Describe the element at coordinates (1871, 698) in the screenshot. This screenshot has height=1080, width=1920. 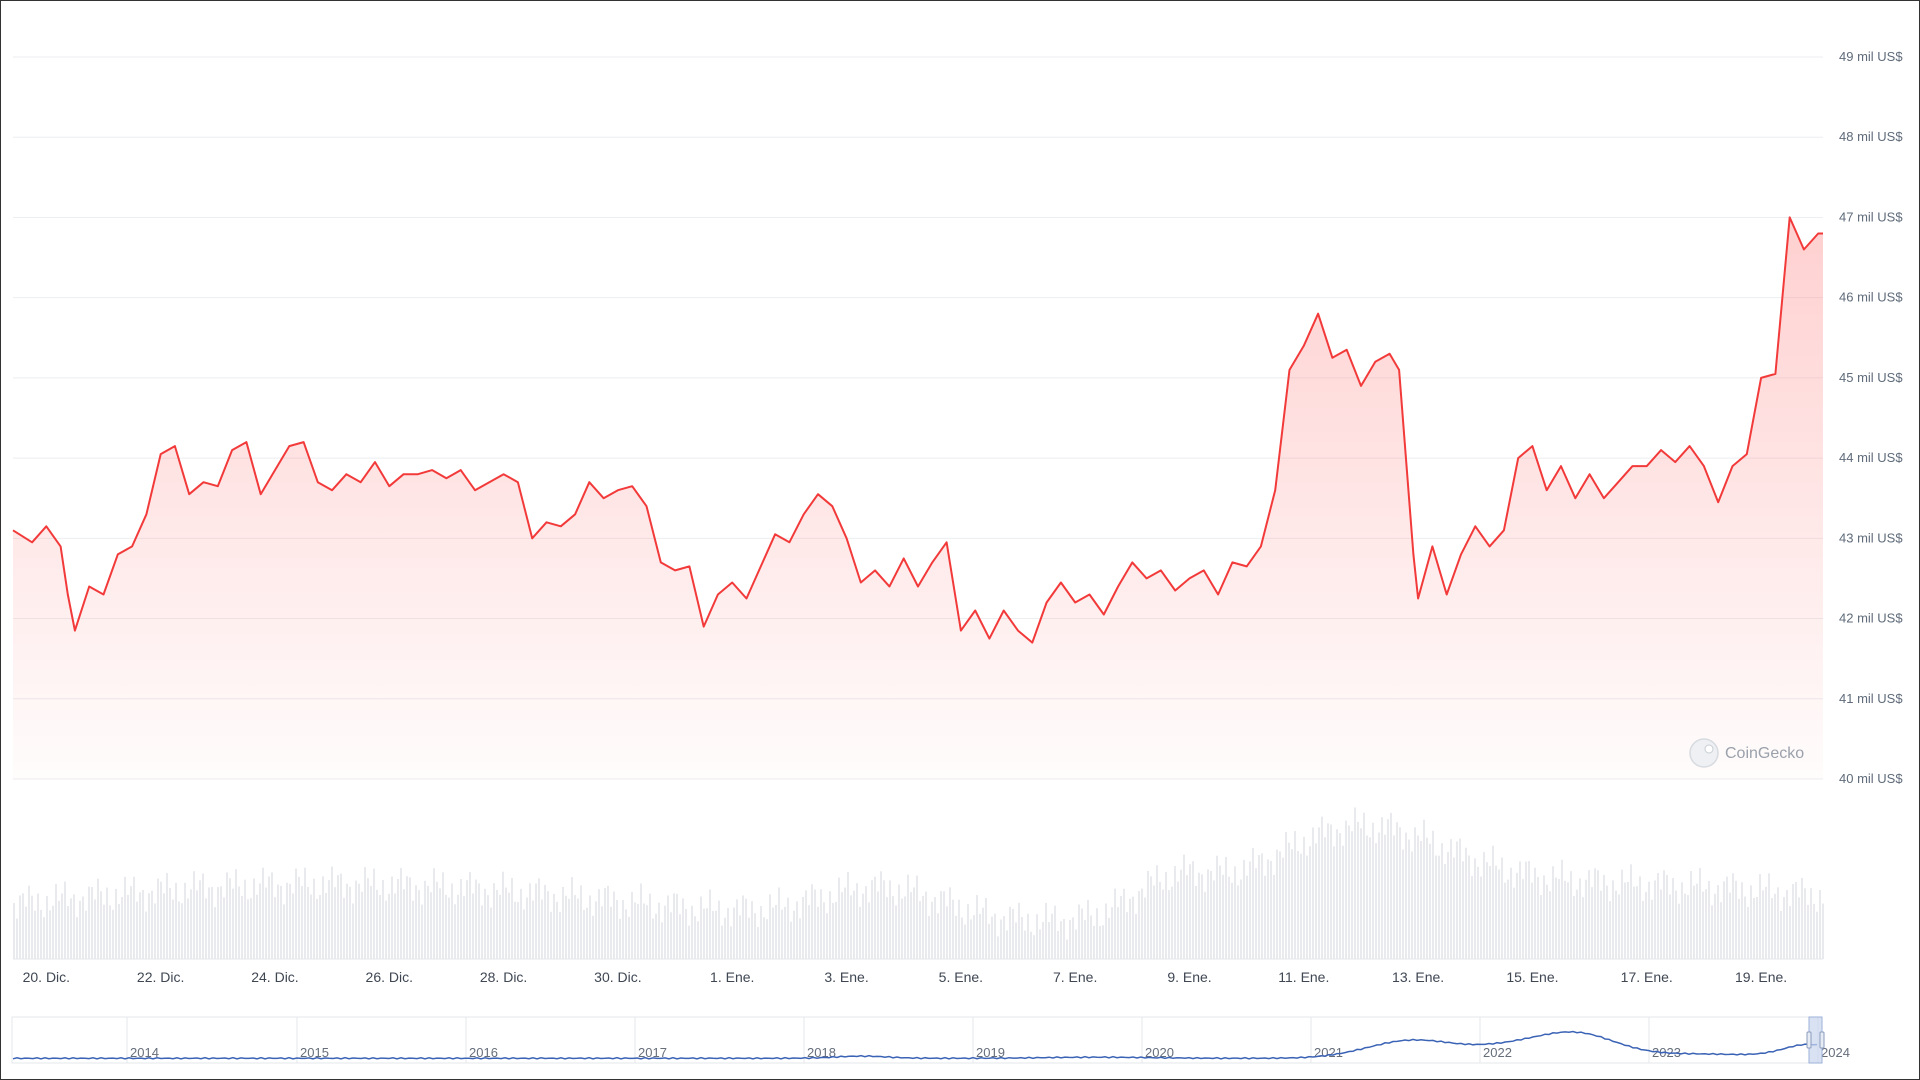
I see `y-tick-label: 41 mil US$` at that location.